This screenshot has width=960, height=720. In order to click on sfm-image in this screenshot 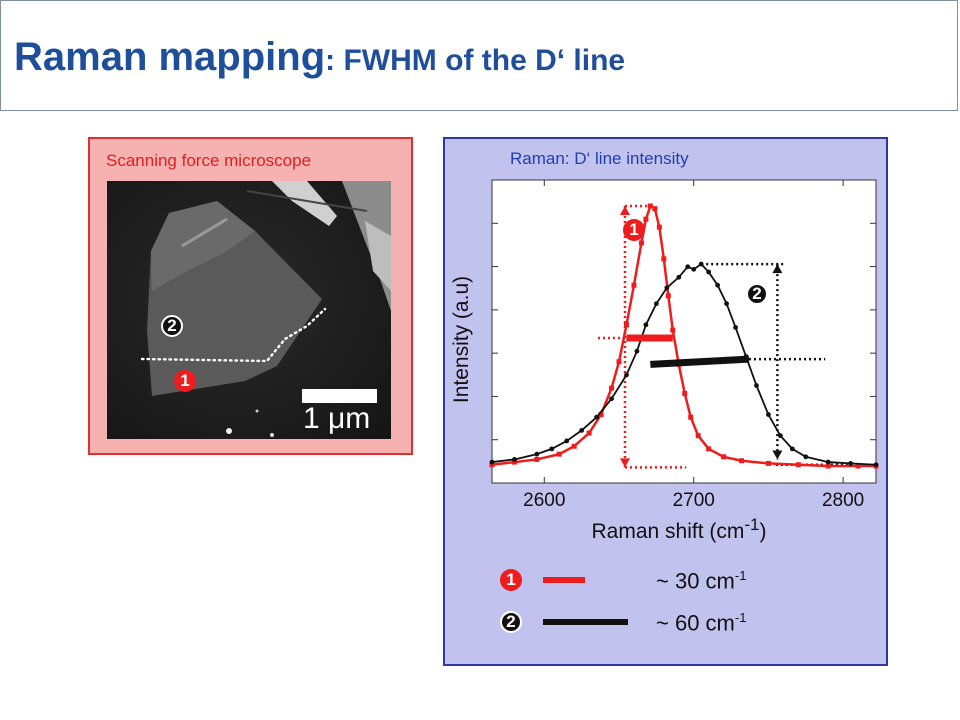, I will do `click(249, 310)`.